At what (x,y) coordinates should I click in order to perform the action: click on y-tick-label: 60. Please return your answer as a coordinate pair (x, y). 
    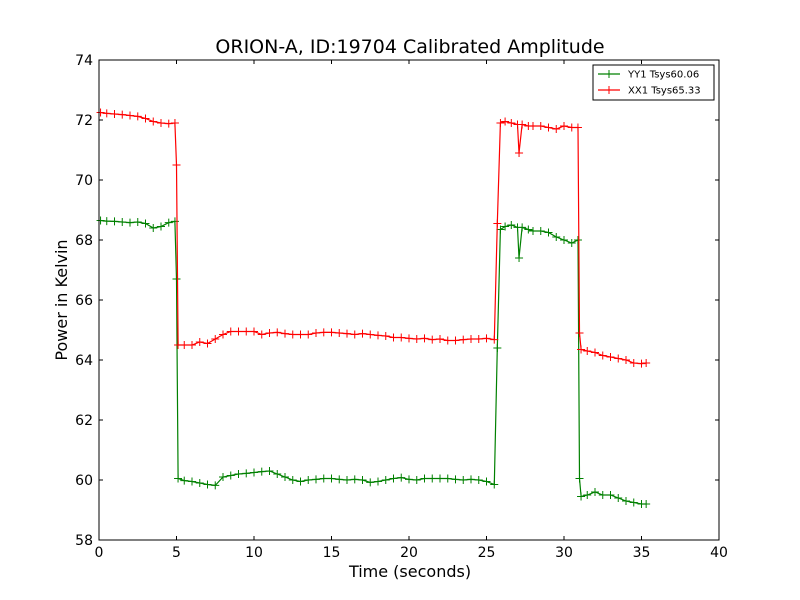
    Looking at the image, I should click on (84, 481).